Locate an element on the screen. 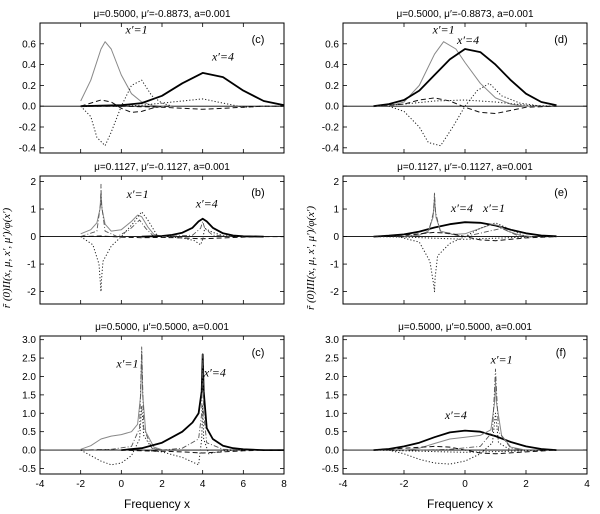 Image resolution: width=600 pixels, height=514 pixels. y-tick-label: 0.5 is located at coordinates (332, 432).